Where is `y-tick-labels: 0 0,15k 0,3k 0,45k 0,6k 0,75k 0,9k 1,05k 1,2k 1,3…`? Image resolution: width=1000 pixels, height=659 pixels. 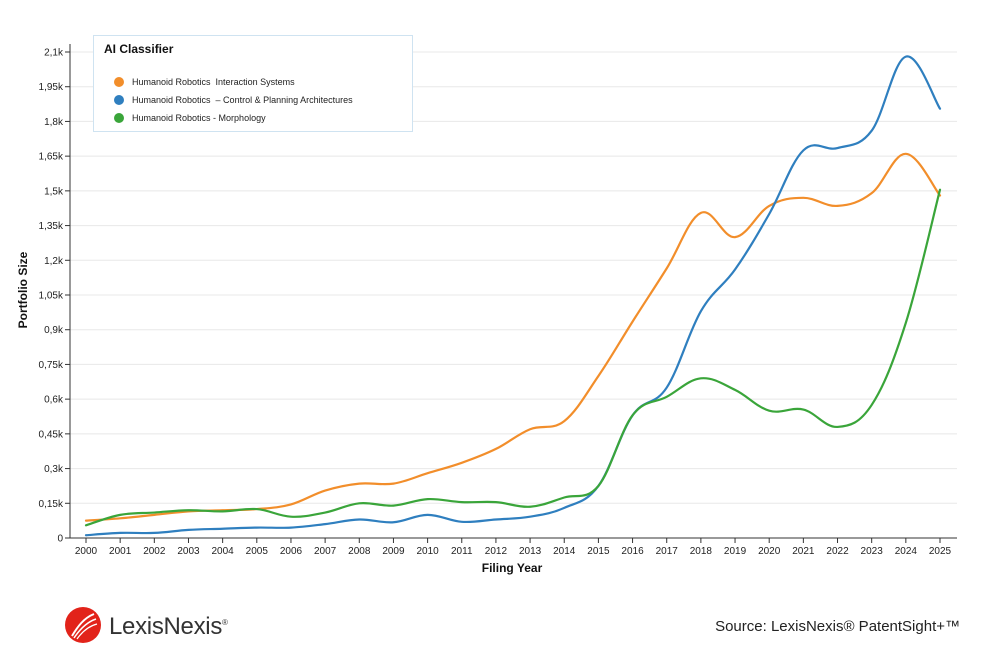 y-tick-labels: 0 0,15k 0,3k 0,45k 0,6k 0,75k 0,9k 1,05k 1,2k 1,3… is located at coordinates (51, 296).